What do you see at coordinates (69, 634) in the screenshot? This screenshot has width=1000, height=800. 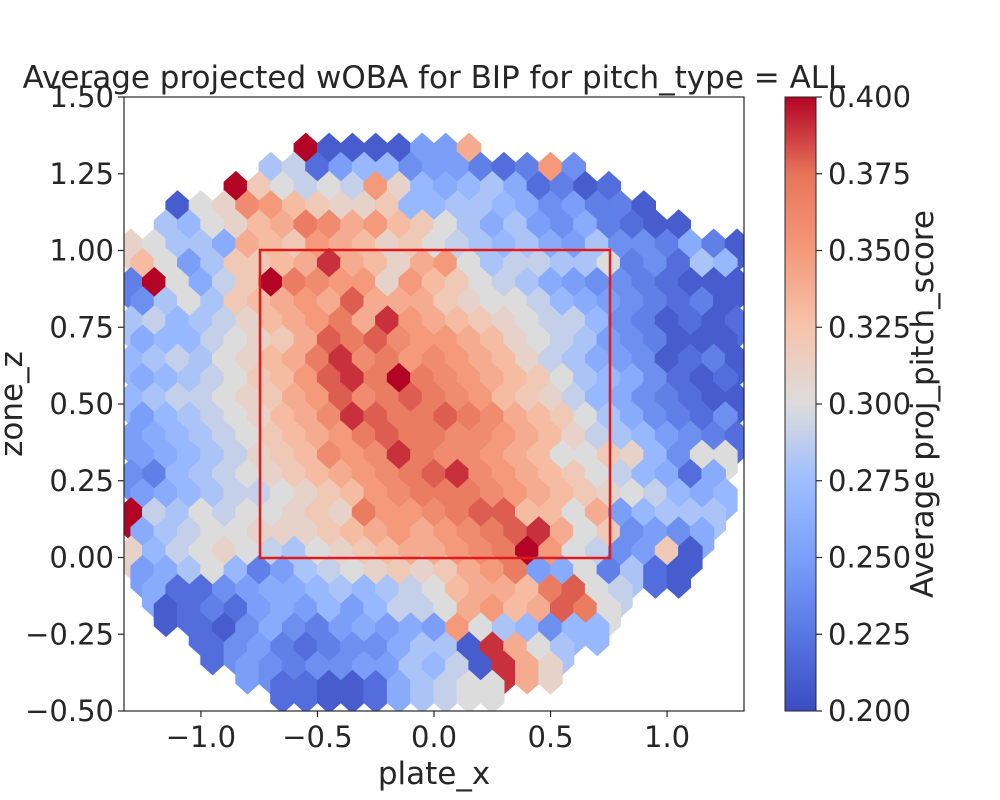 I see `y-tick-label: −0.25` at bounding box center [69, 634].